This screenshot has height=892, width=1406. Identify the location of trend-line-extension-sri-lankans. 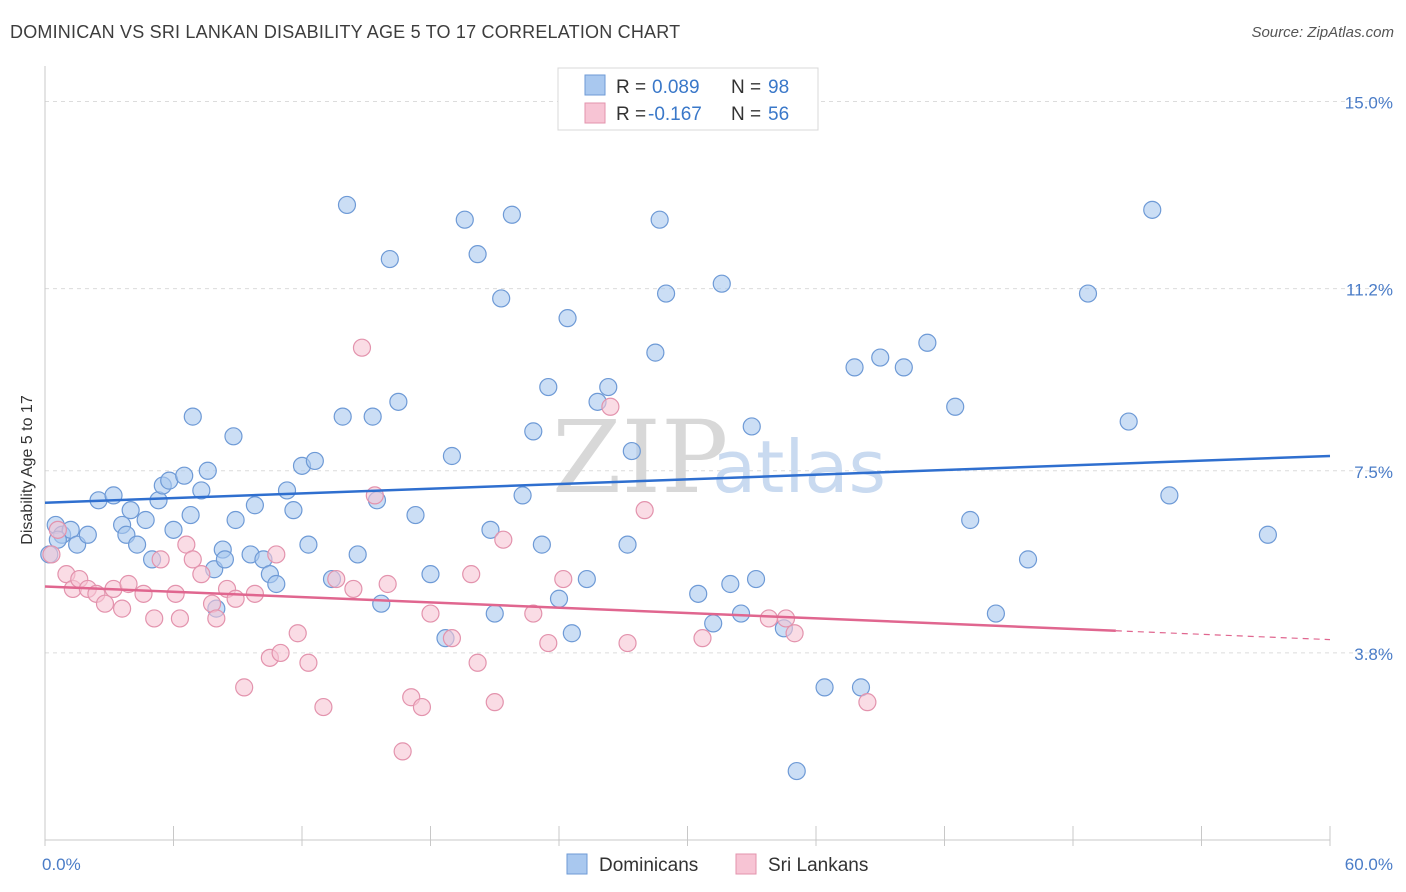
(1223, 635).